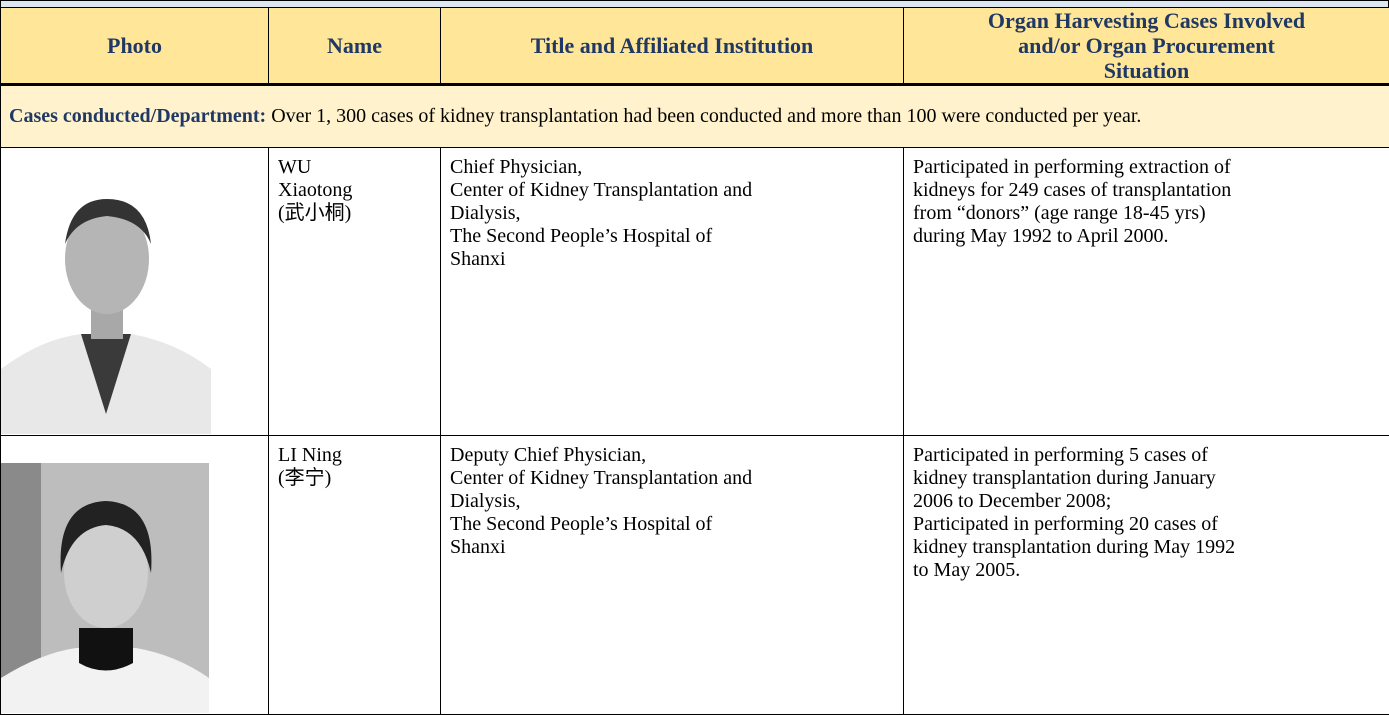 Image resolution: width=1389 pixels, height=715 pixels. What do you see at coordinates (135, 46) in the screenshot?
I see `header-cell: Photo` at bounding box center [135, 46].